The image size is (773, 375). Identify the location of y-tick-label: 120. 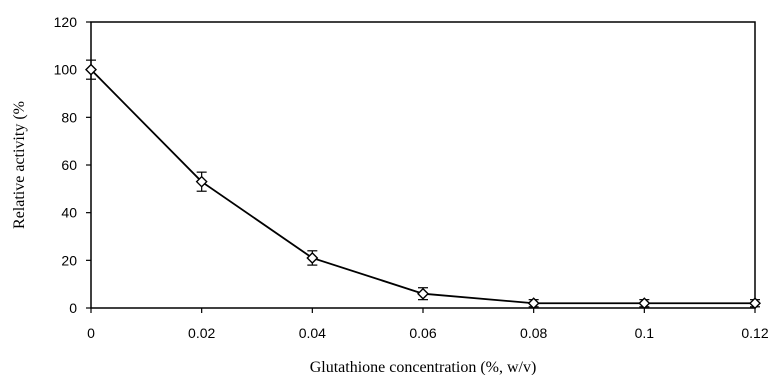
(66, 22).